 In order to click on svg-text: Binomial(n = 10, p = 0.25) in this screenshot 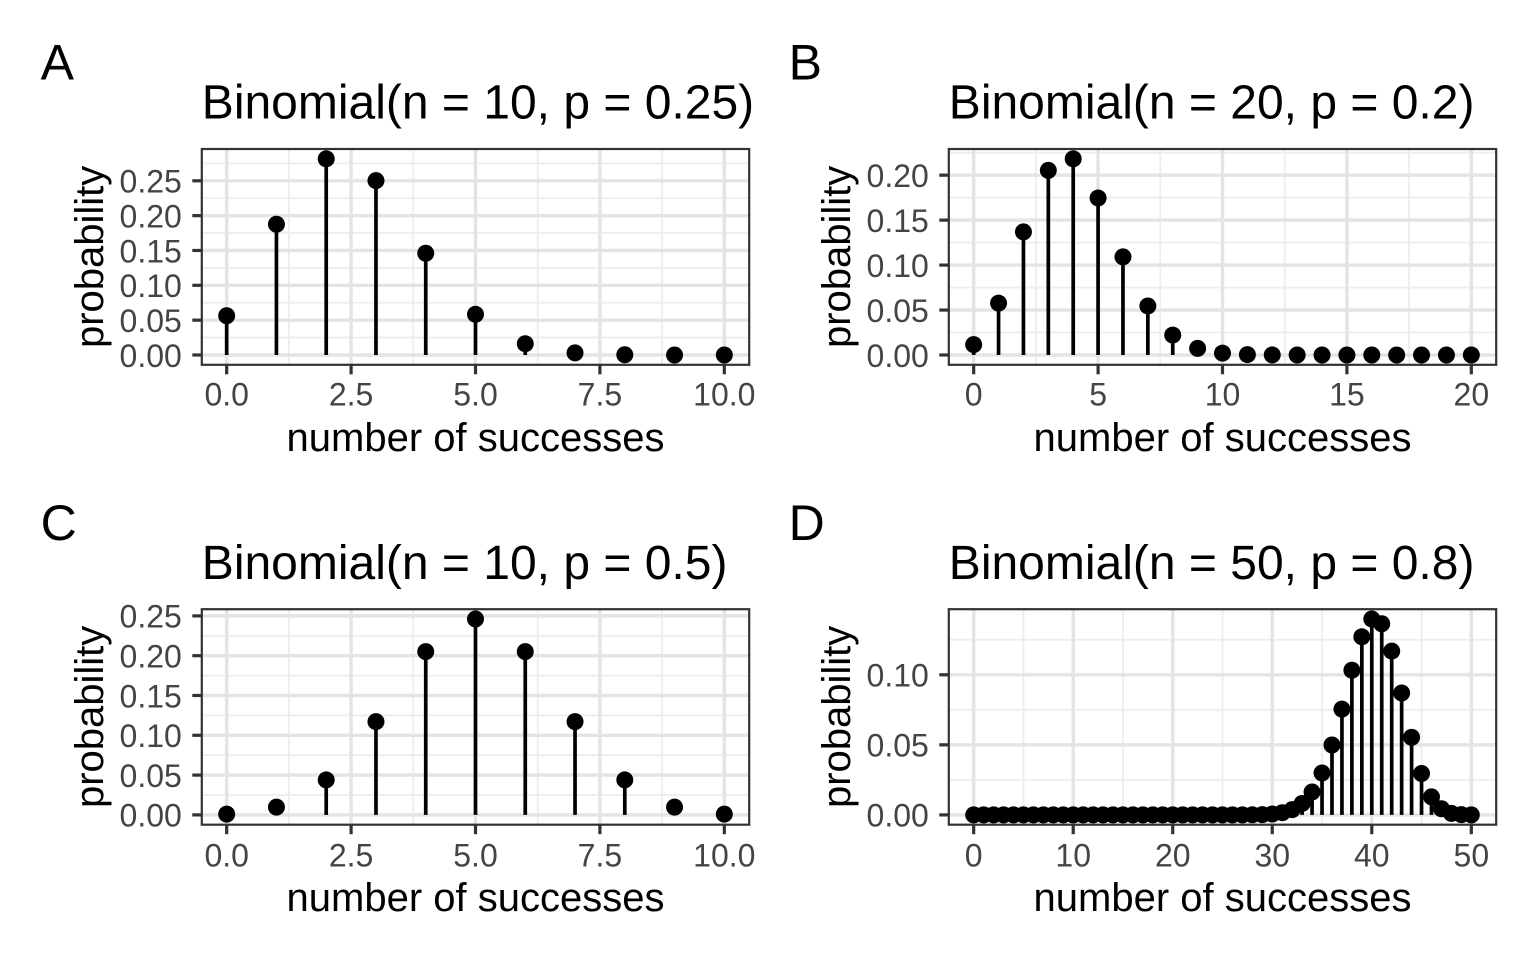, I will do `click(478, 102)`.